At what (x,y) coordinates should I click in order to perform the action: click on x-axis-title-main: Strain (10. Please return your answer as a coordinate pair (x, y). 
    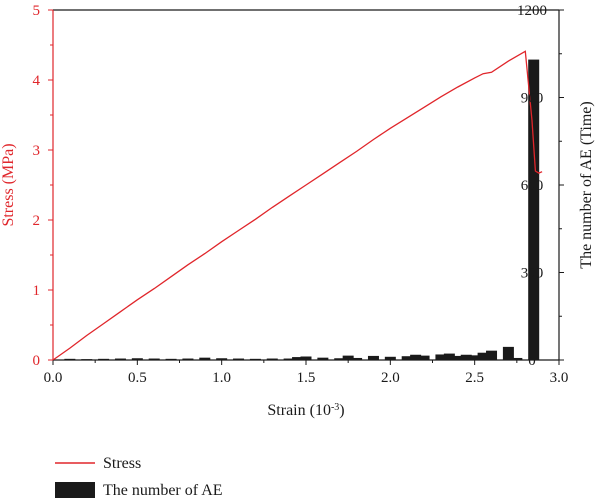
    Looking at the image, I should click on (299, 410).